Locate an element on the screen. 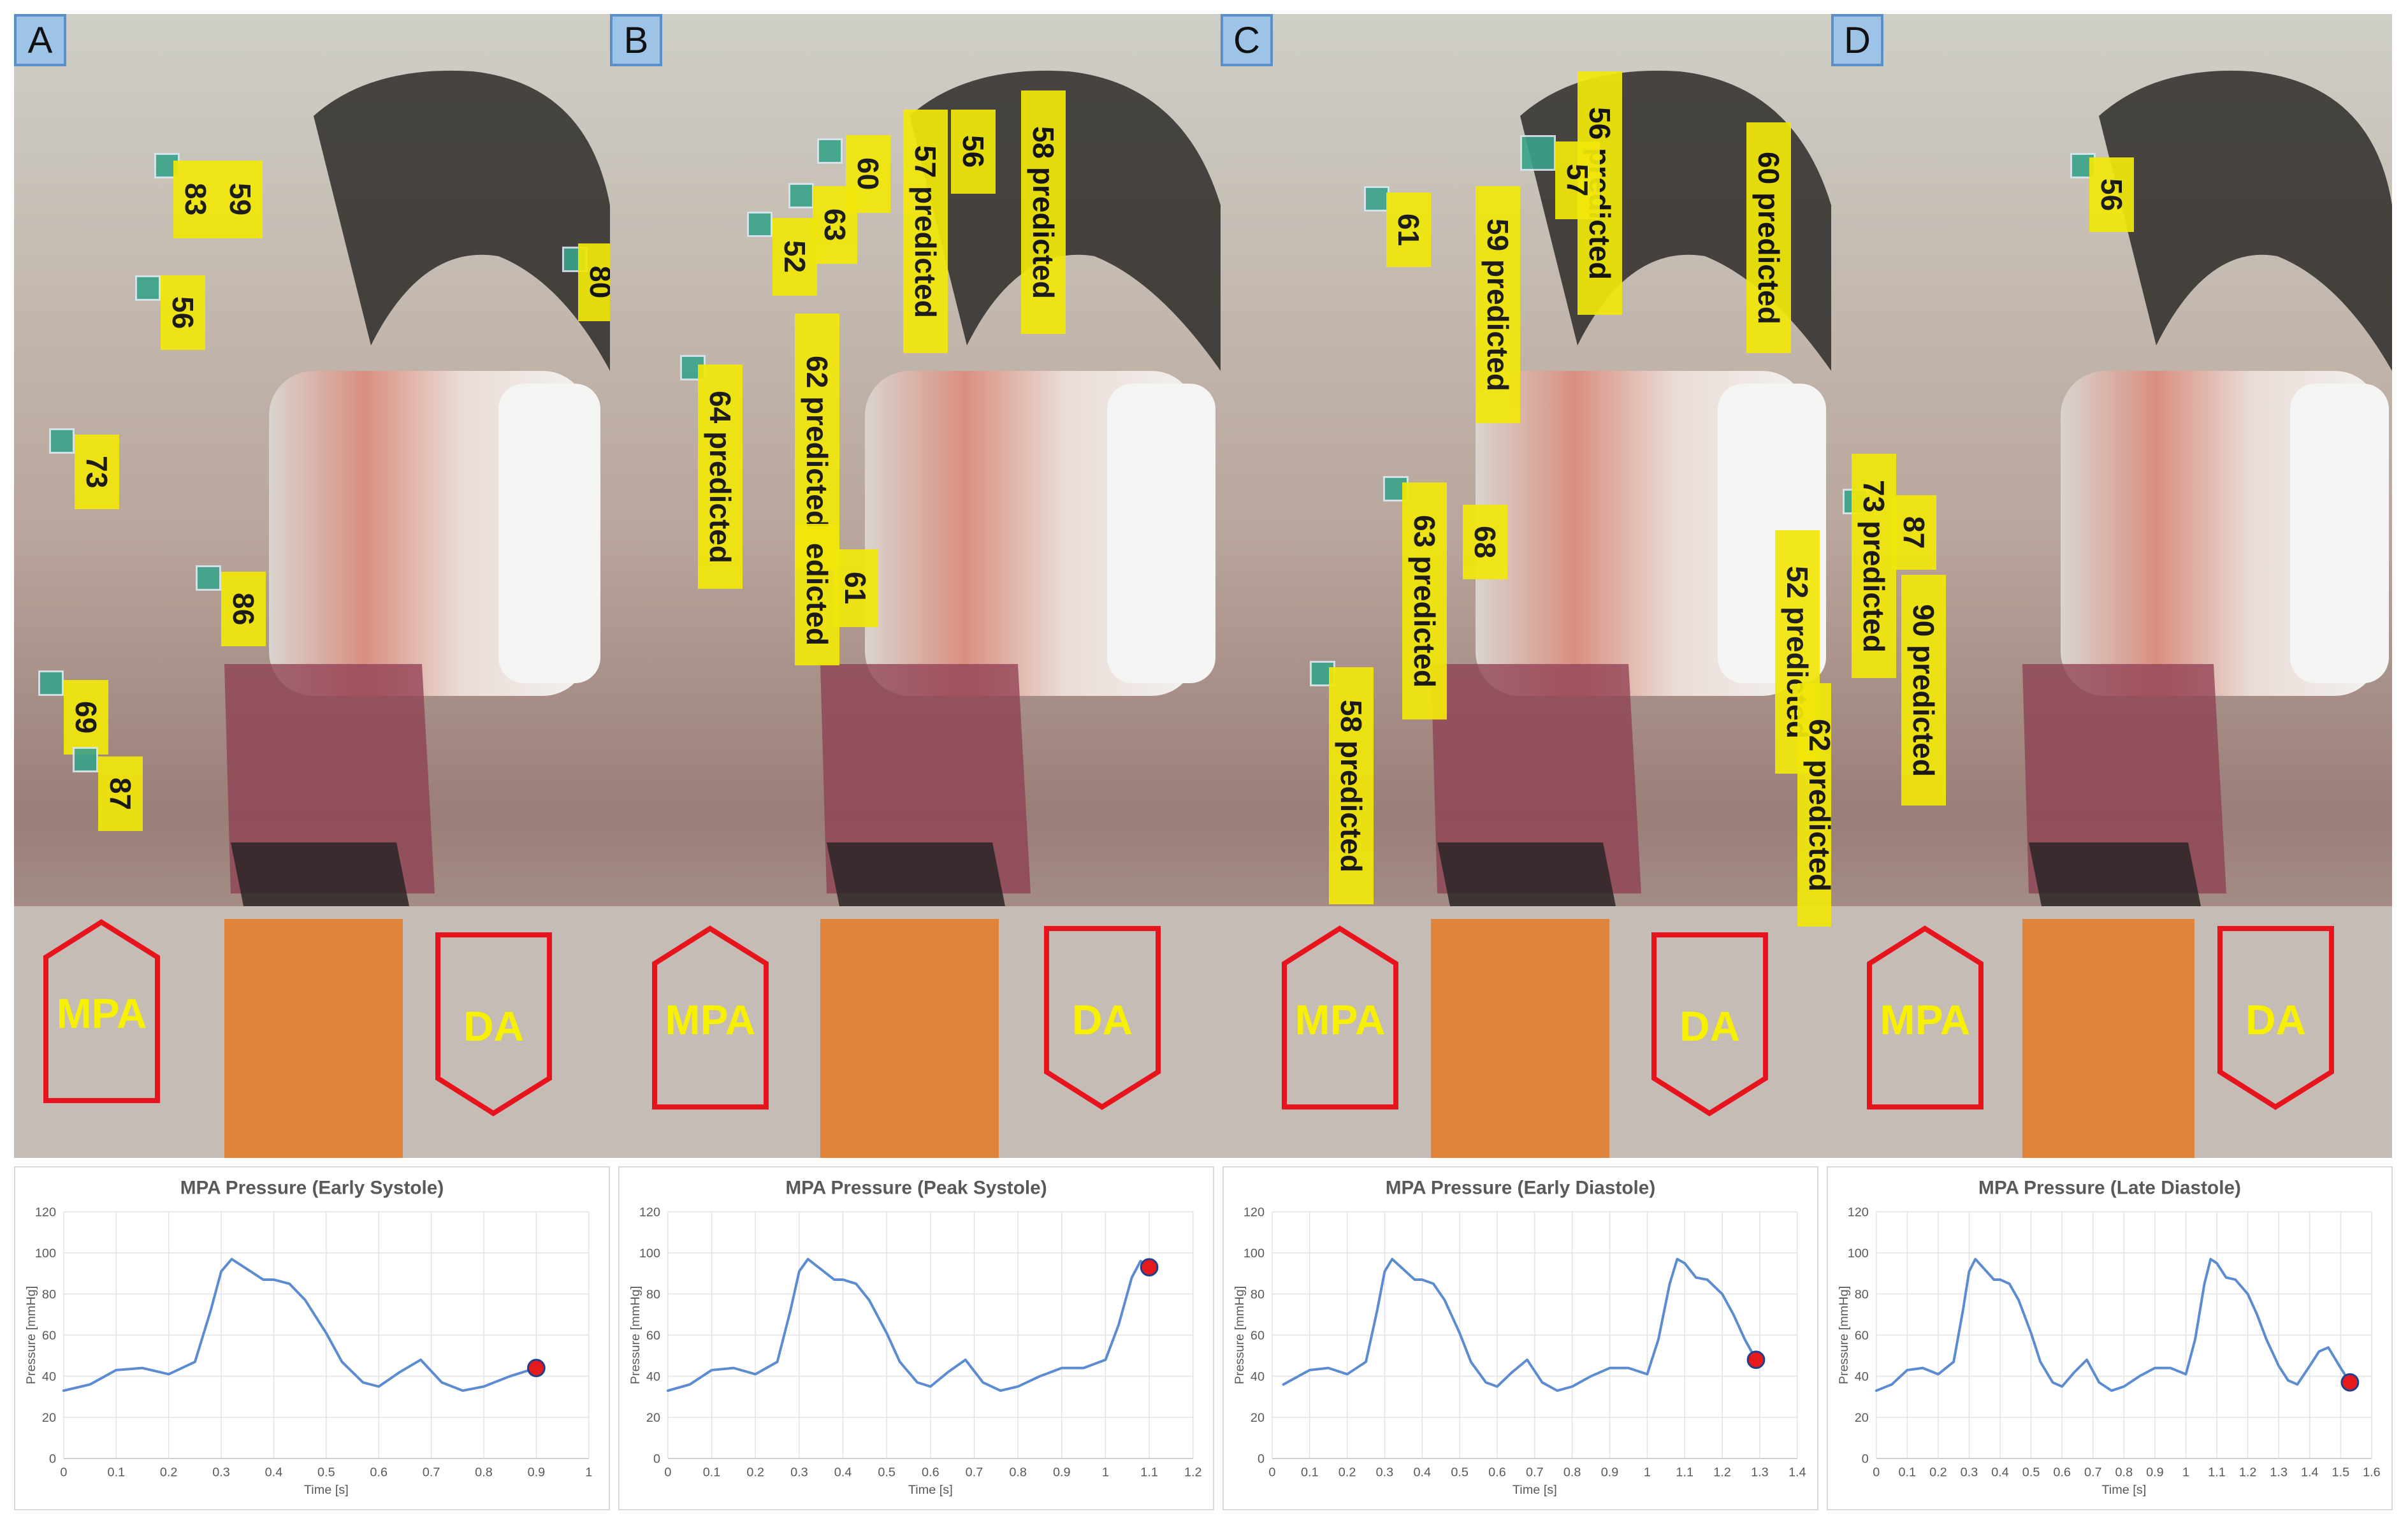 This screenshot has width=2408, height=1525. x-tick-label: 0.3 is located at coordinates (221, 1472).